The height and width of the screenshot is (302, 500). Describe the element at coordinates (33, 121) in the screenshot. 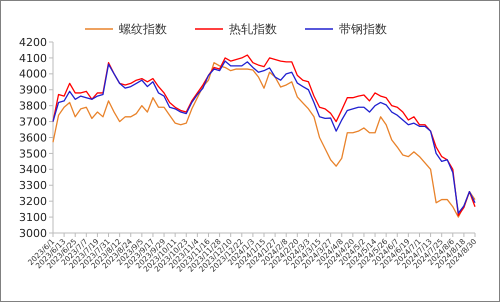

I see `y-tick-label: 3700` at that location.